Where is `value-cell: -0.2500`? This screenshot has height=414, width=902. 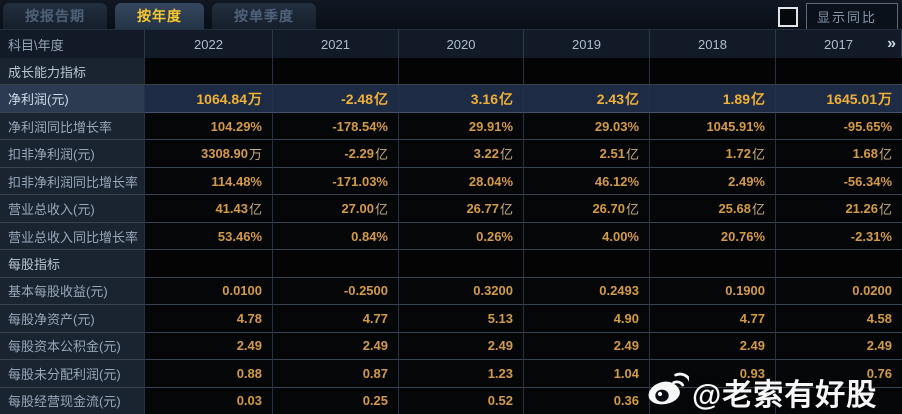
value-cell: -0.2500 is located at coordinates (336, 291).